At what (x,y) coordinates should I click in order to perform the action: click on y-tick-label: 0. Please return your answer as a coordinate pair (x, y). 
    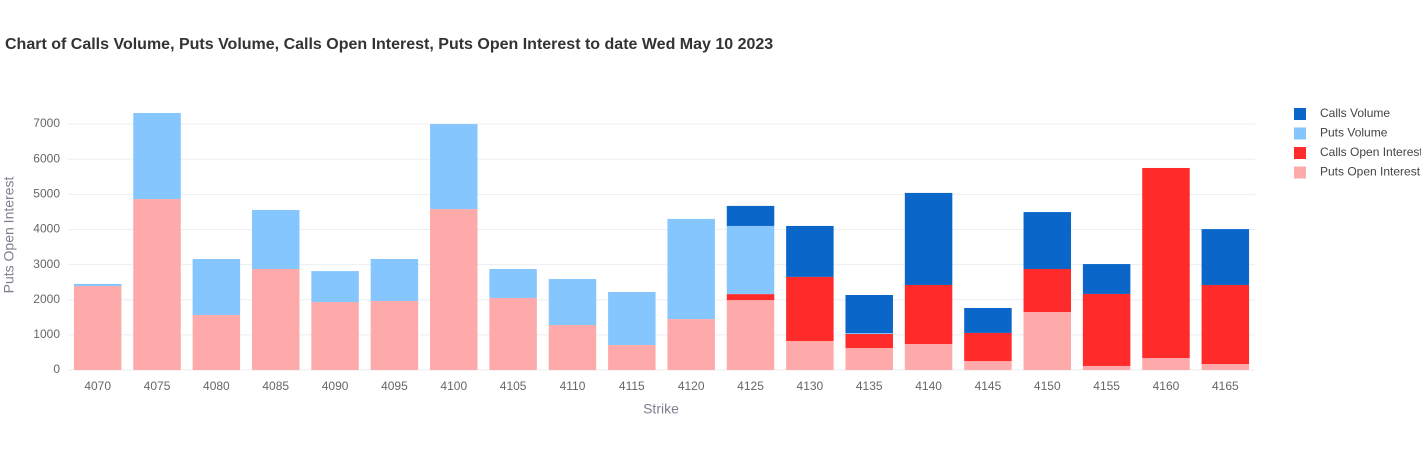
    Looking at the image, I should click on (56, 369).